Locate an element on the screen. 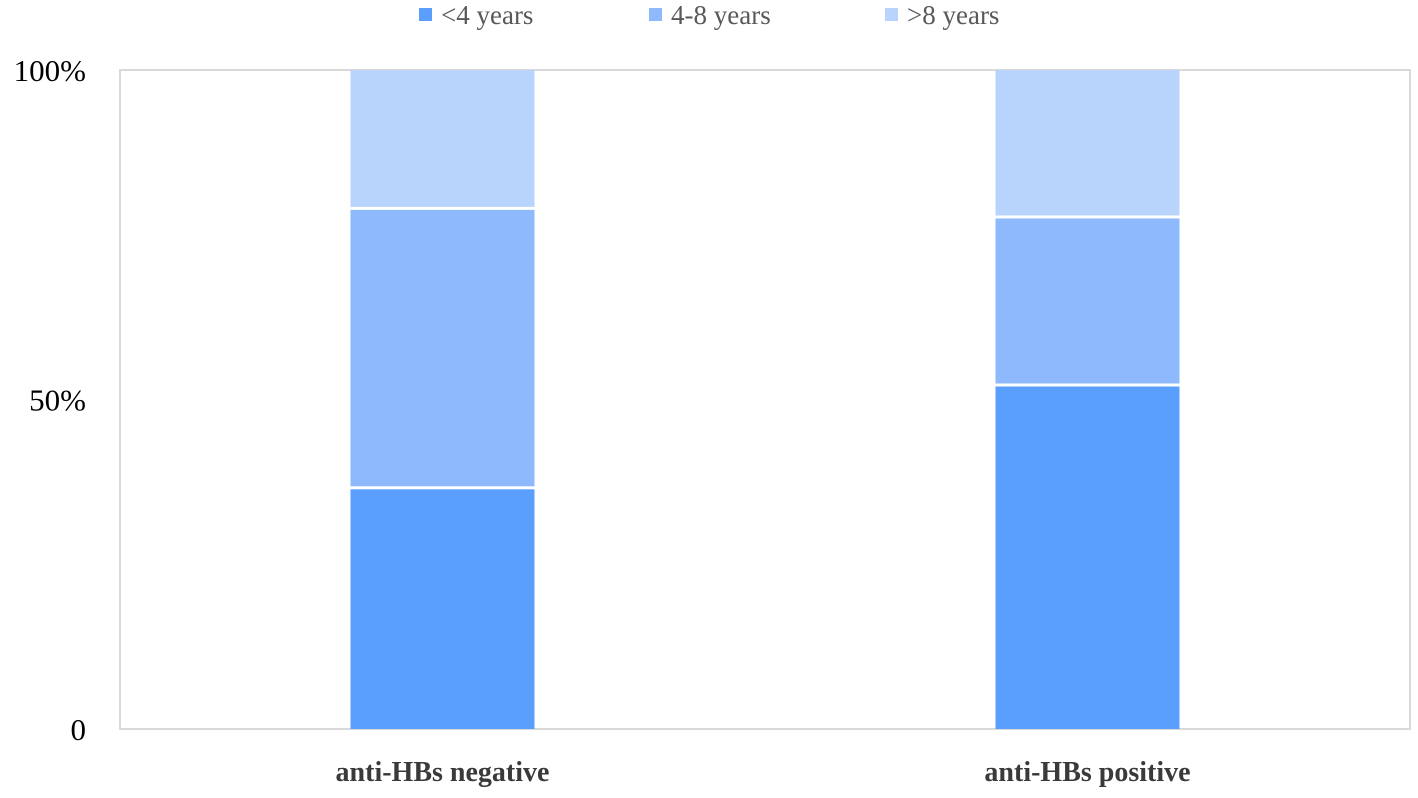 This screenshot has width=1418, height=798. legend-label: 4-8 years is located at coordinates (721, 15).